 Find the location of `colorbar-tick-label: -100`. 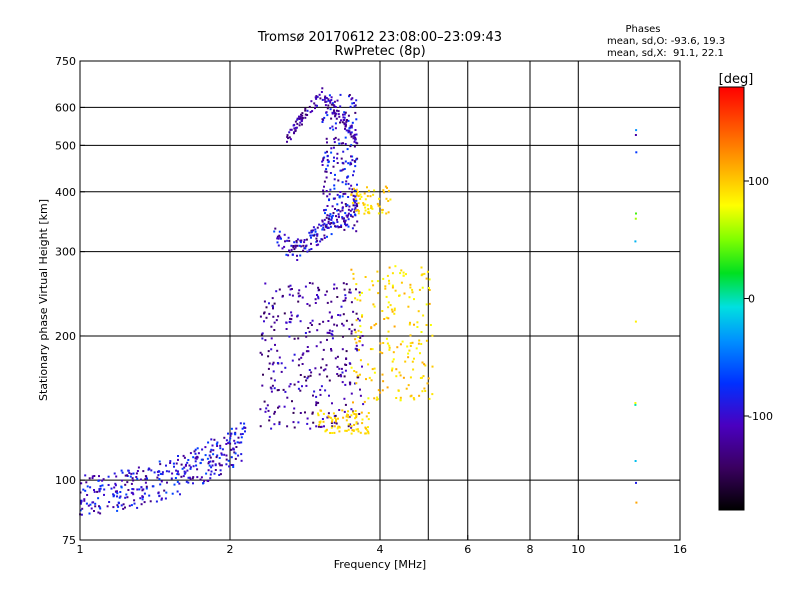

colorbar-tick-label: -100 is located at coordinates (760, 416).